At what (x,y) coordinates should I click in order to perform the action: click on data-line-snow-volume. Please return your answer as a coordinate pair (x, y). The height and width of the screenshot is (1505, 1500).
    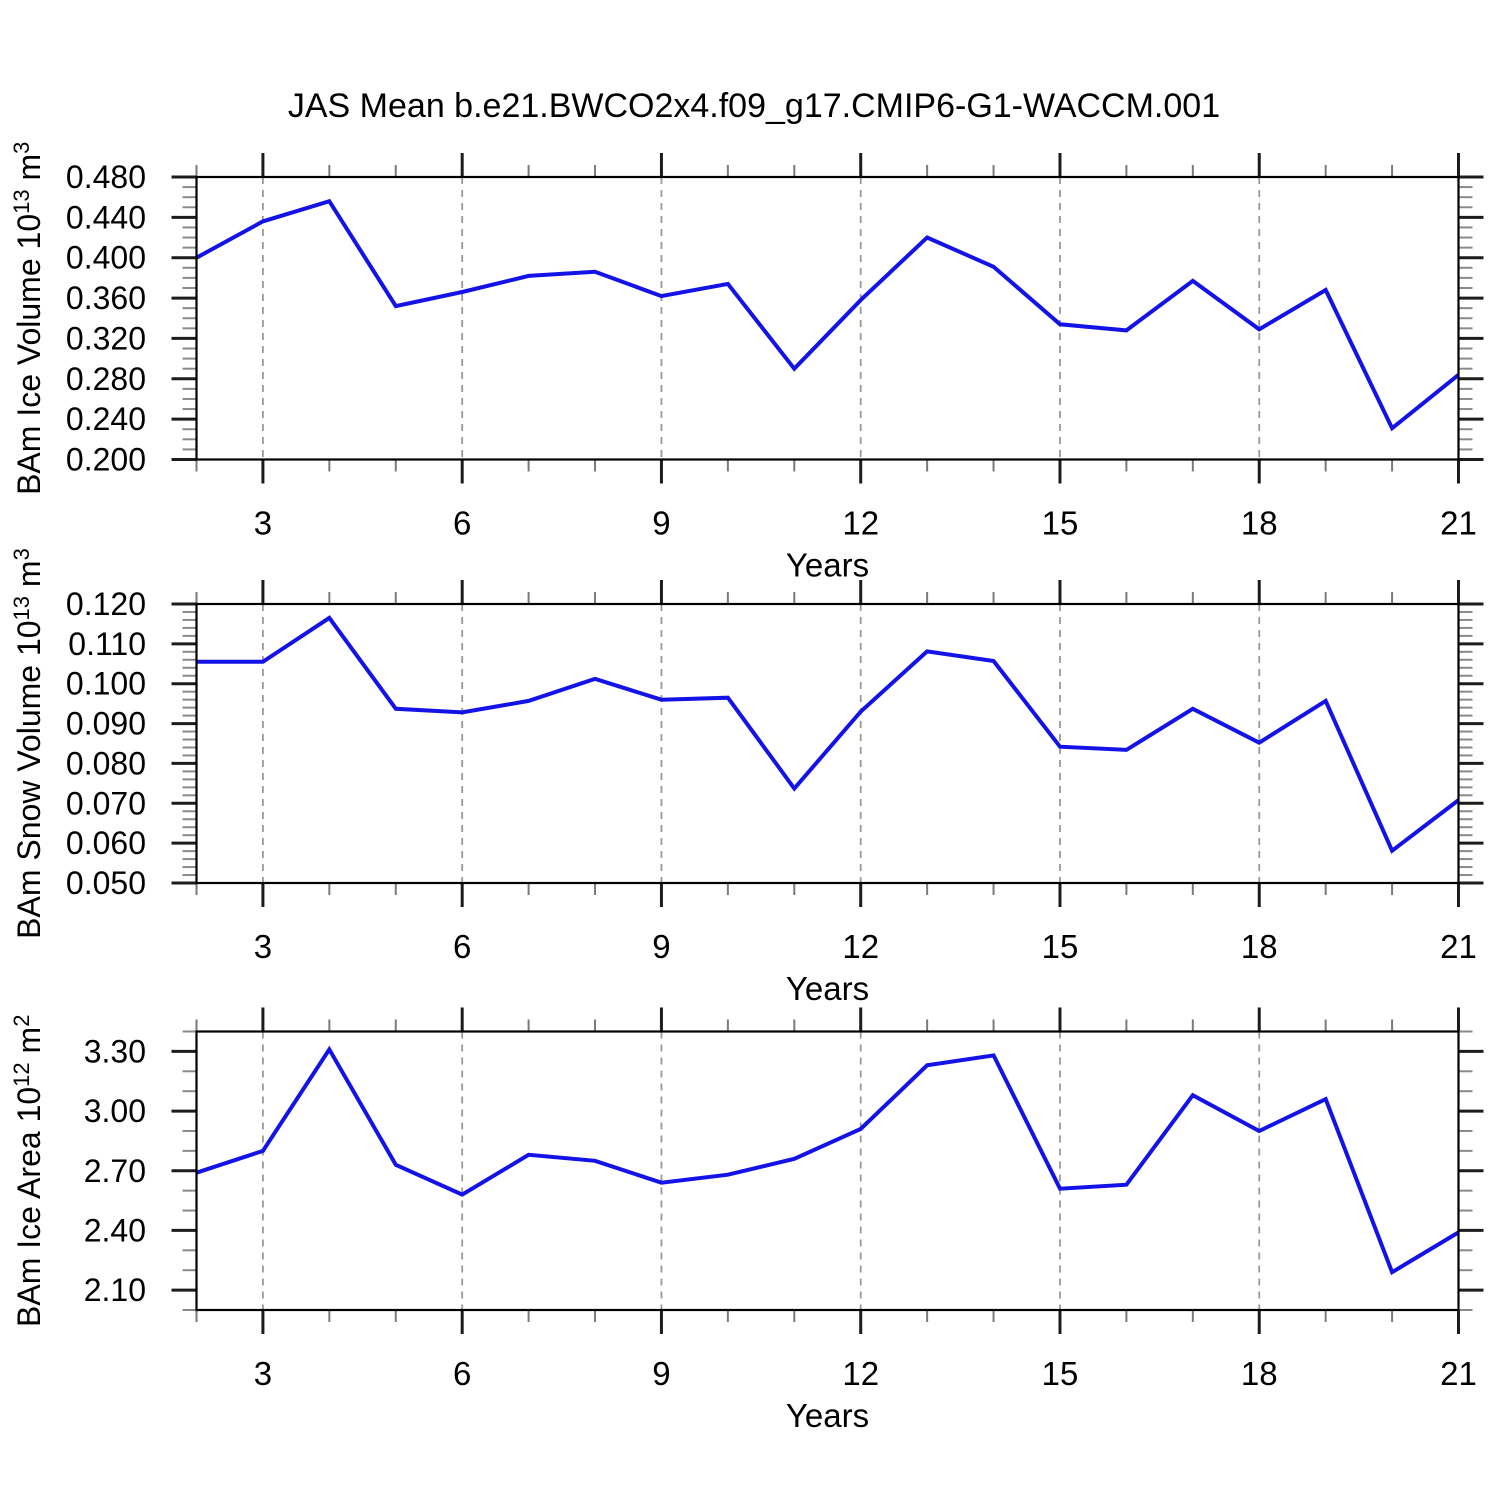
    Looking at the image, I should click on (828, 734).